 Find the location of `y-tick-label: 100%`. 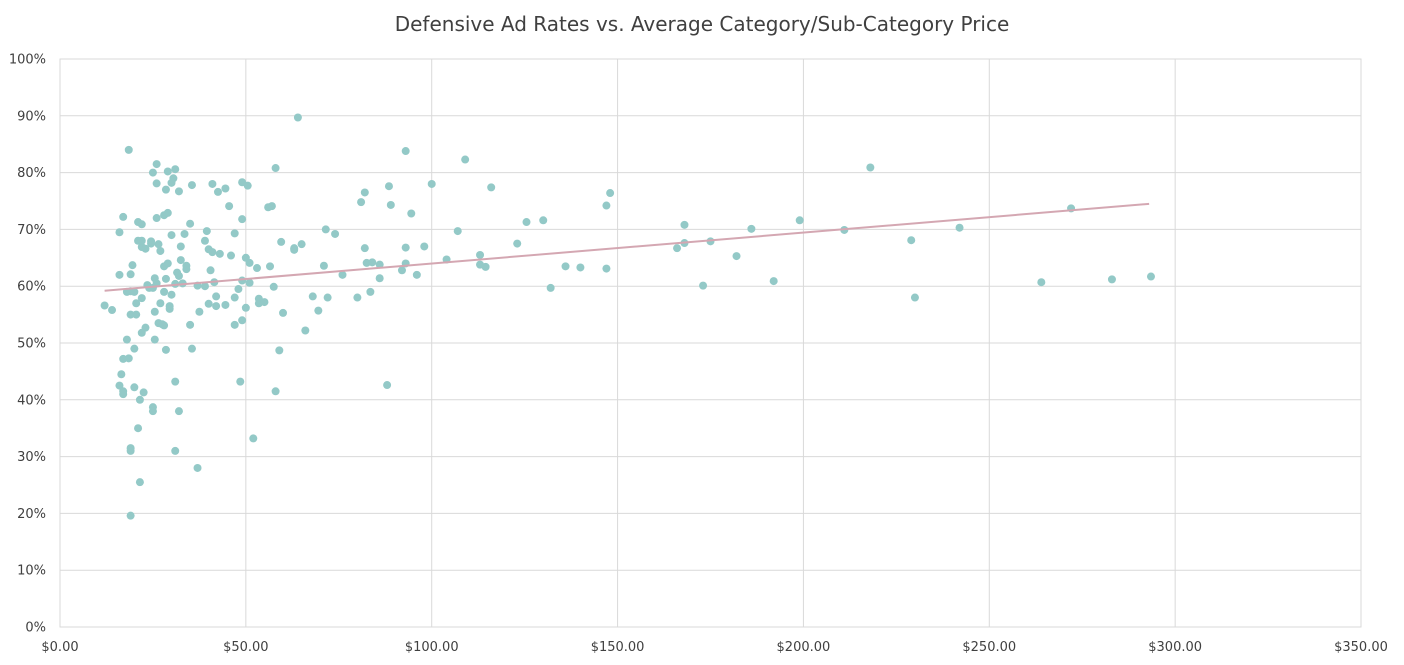

y-tick-label: 100% is located at coordinates (27, 60).